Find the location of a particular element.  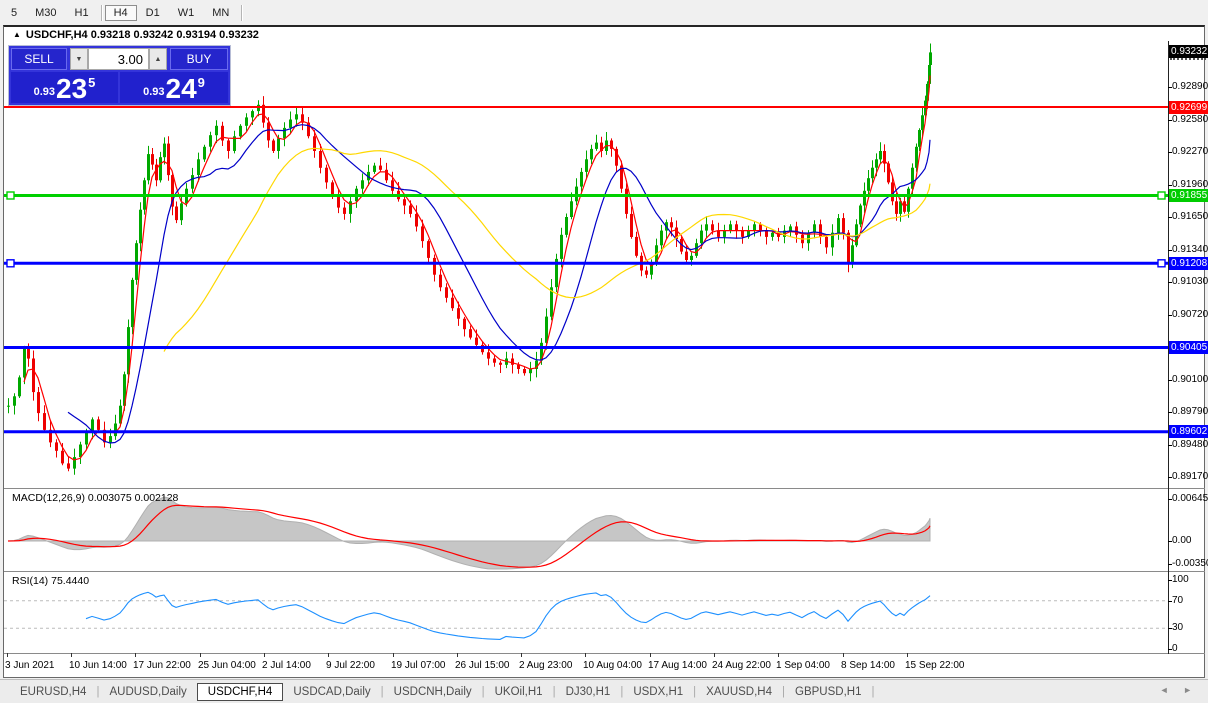

rsi-value: 75.4440 is located at coordinates (70, 581).